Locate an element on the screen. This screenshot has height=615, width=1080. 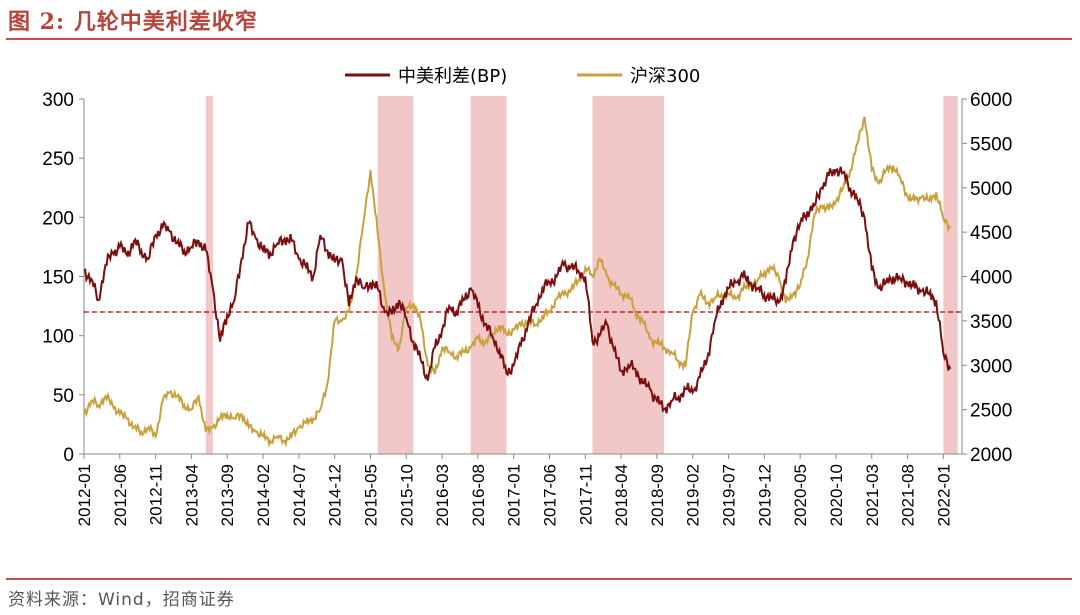
y-left-tick-label: 50 is located at coordinates (63, 396).